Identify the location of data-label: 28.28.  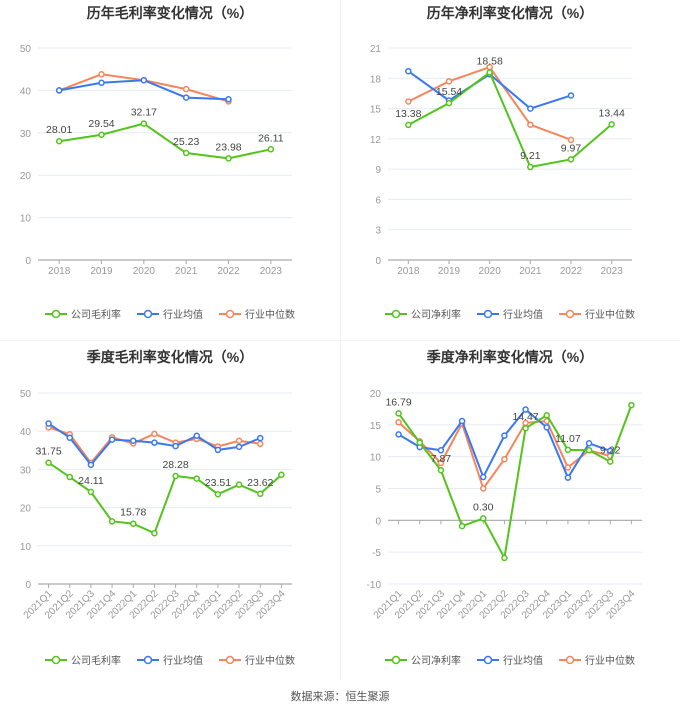
(175, 465).